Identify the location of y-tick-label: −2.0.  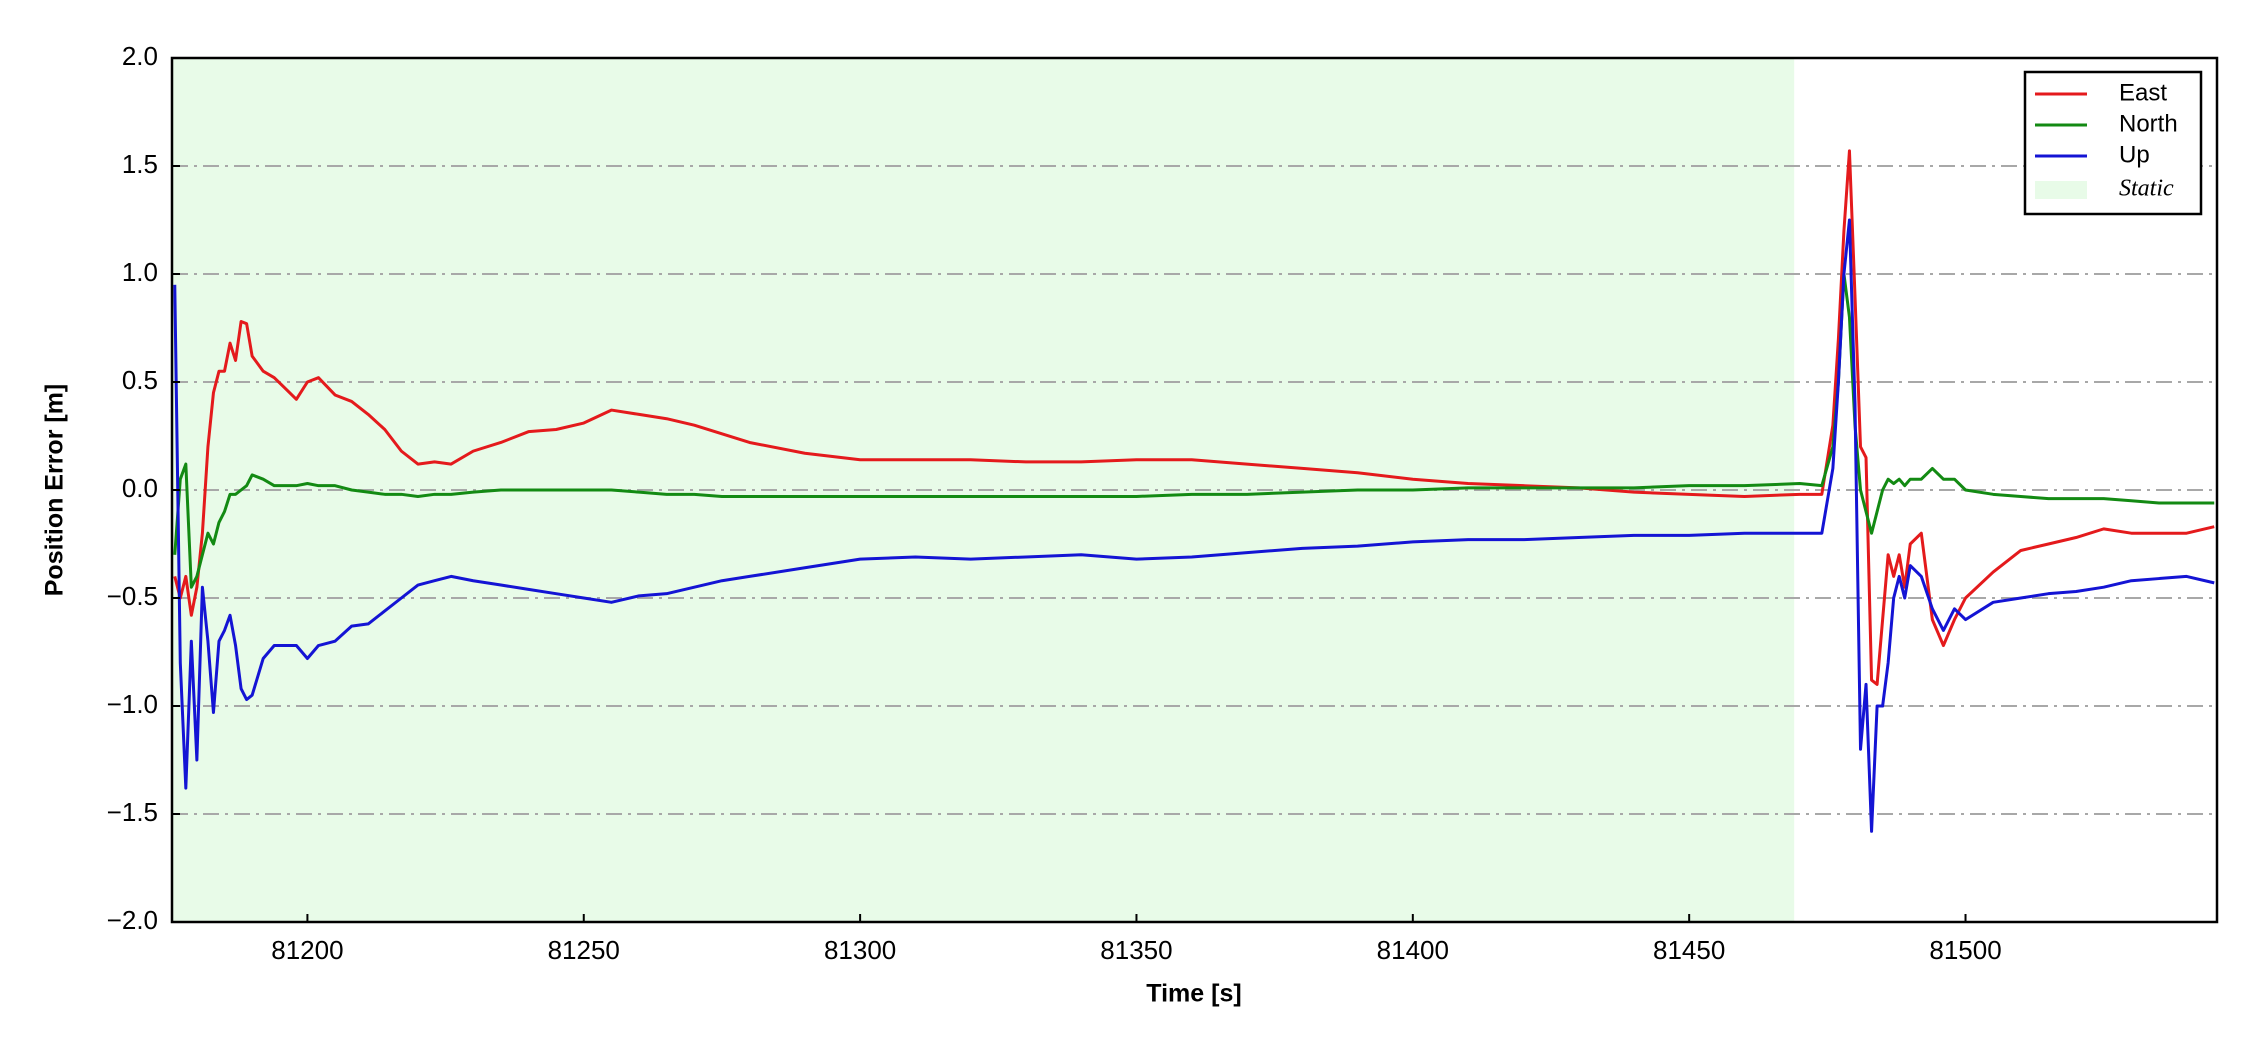
(132, 920).